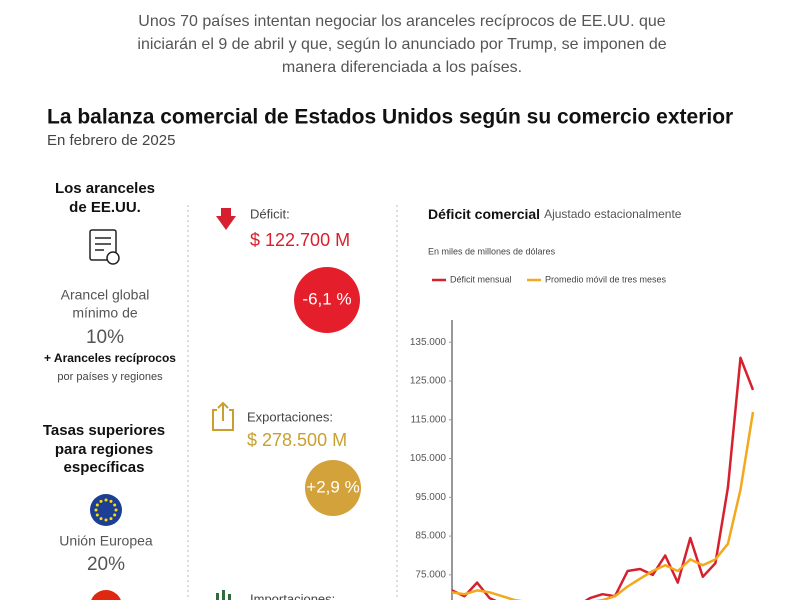 The image size is (800, 600). What do you see at coordinates (430, 497) in the screenshot?
I see `y-tick-label: 95.000` at bounding box center [430, 497].